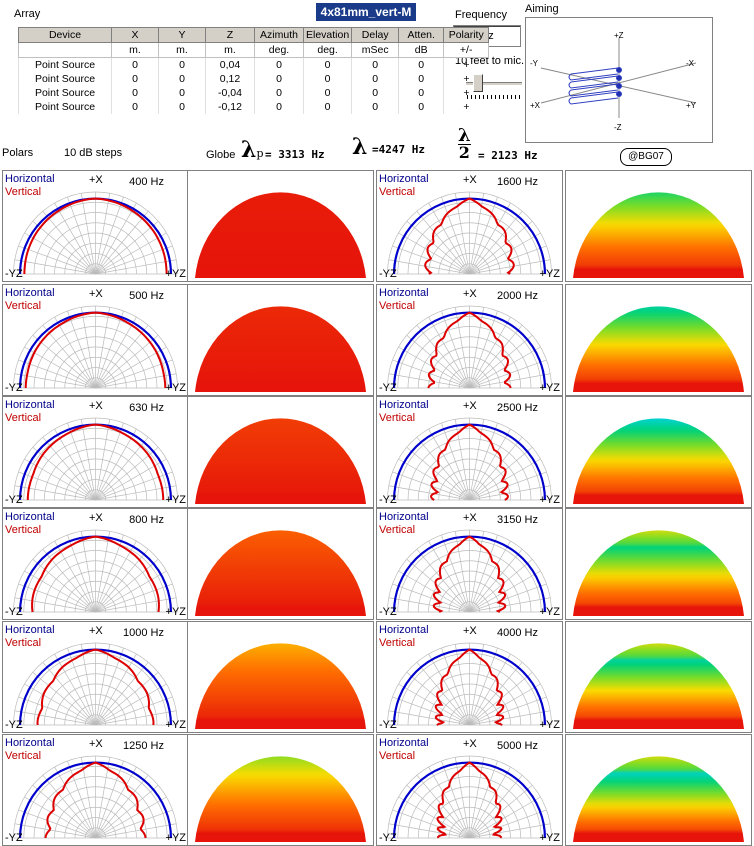  Describe the element at coordinates (619, 80) in the screenshot. I see `aiming-view: +Z -Z -Y -X +X +Y` at that location.